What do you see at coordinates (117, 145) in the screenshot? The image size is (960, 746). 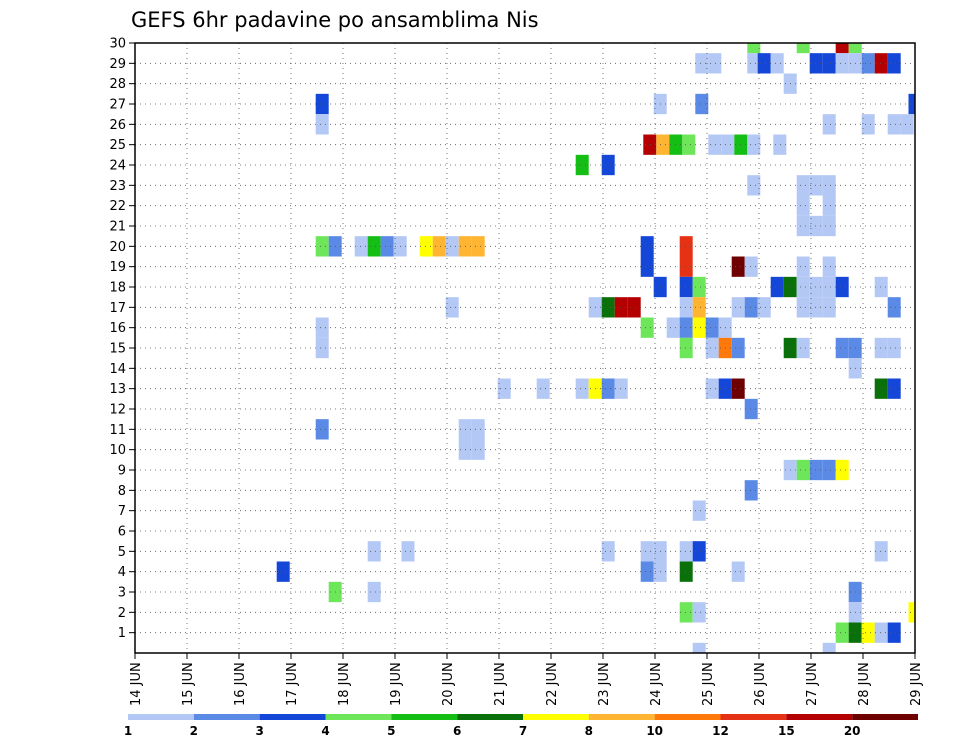 I see `y-tick-label: 25` at bounding box center [117, 145].